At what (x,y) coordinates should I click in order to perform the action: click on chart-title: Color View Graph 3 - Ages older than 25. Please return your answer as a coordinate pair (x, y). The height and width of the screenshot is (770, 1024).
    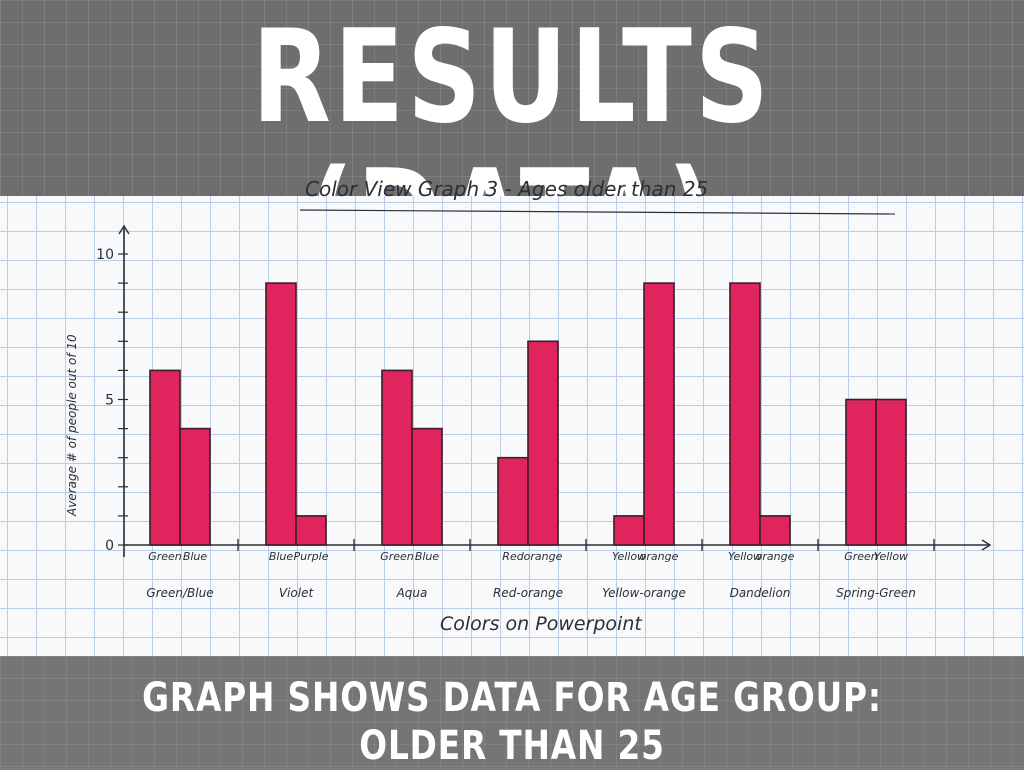
    Looking at the image, I should click on (506, 189).